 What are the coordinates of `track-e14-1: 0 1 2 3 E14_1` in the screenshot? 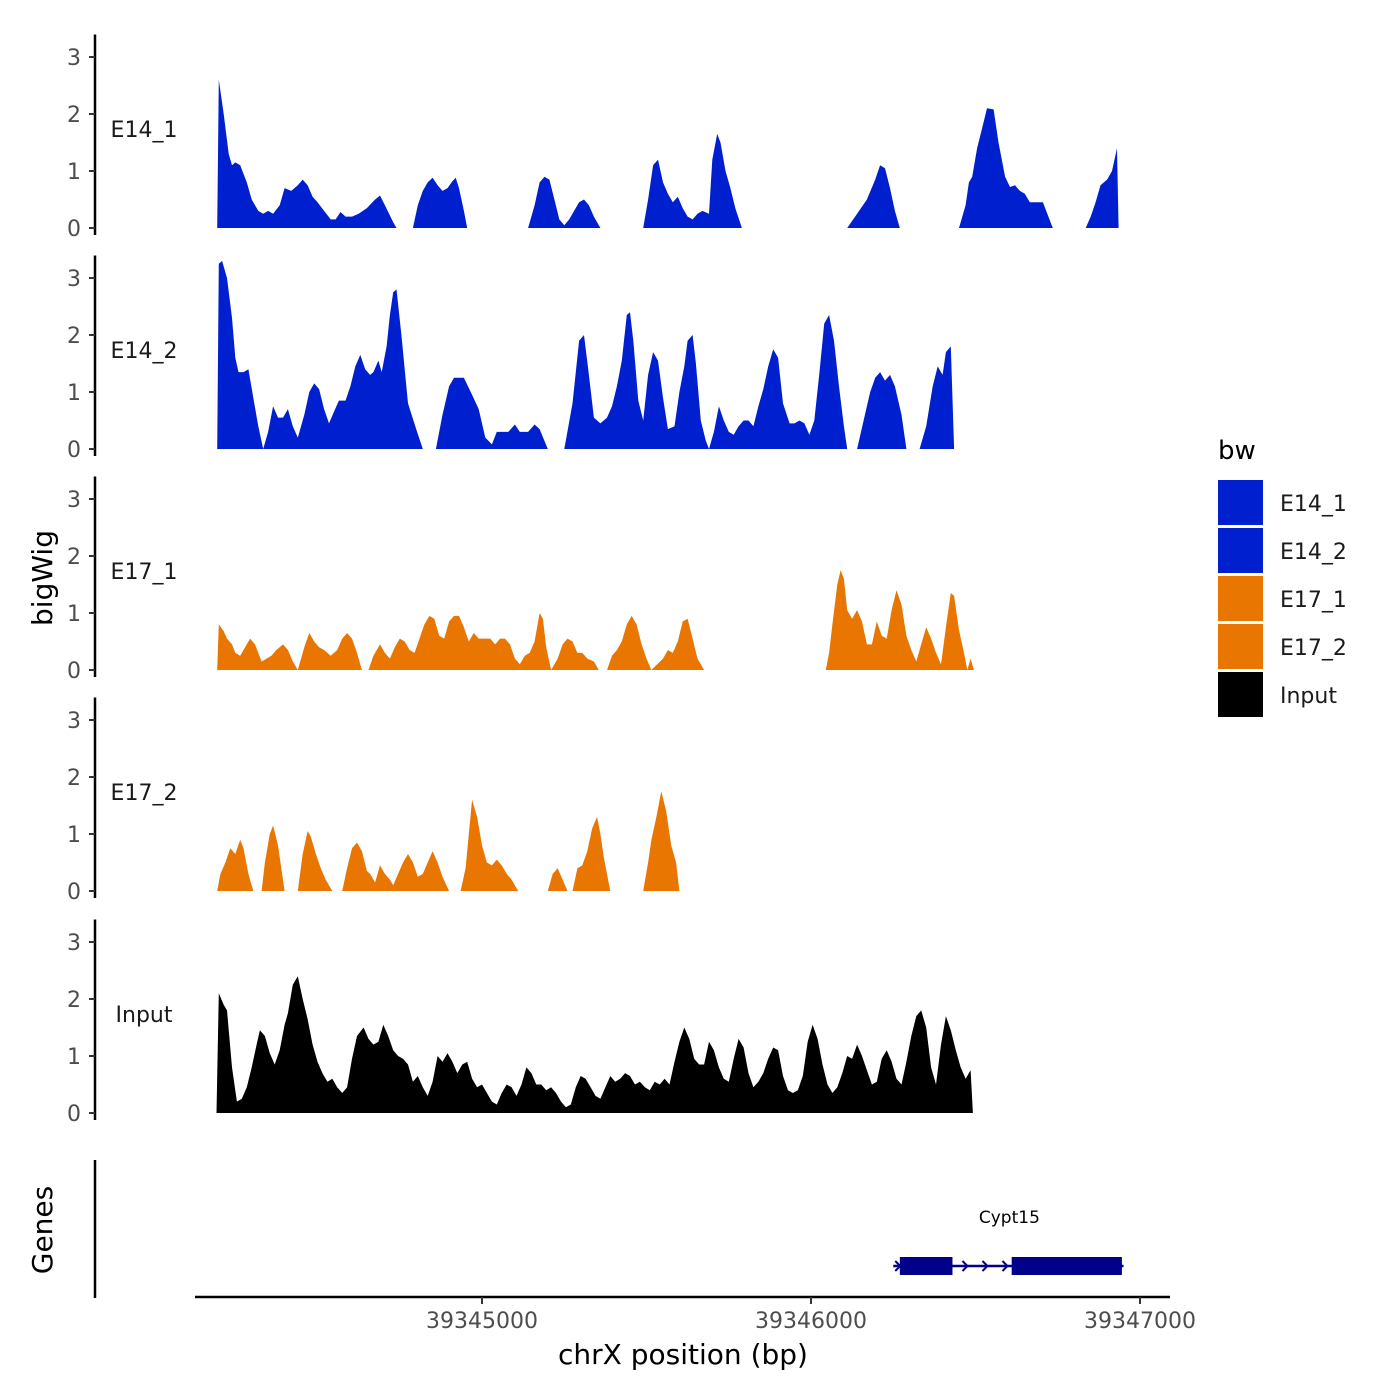 It's located at (593, 138).